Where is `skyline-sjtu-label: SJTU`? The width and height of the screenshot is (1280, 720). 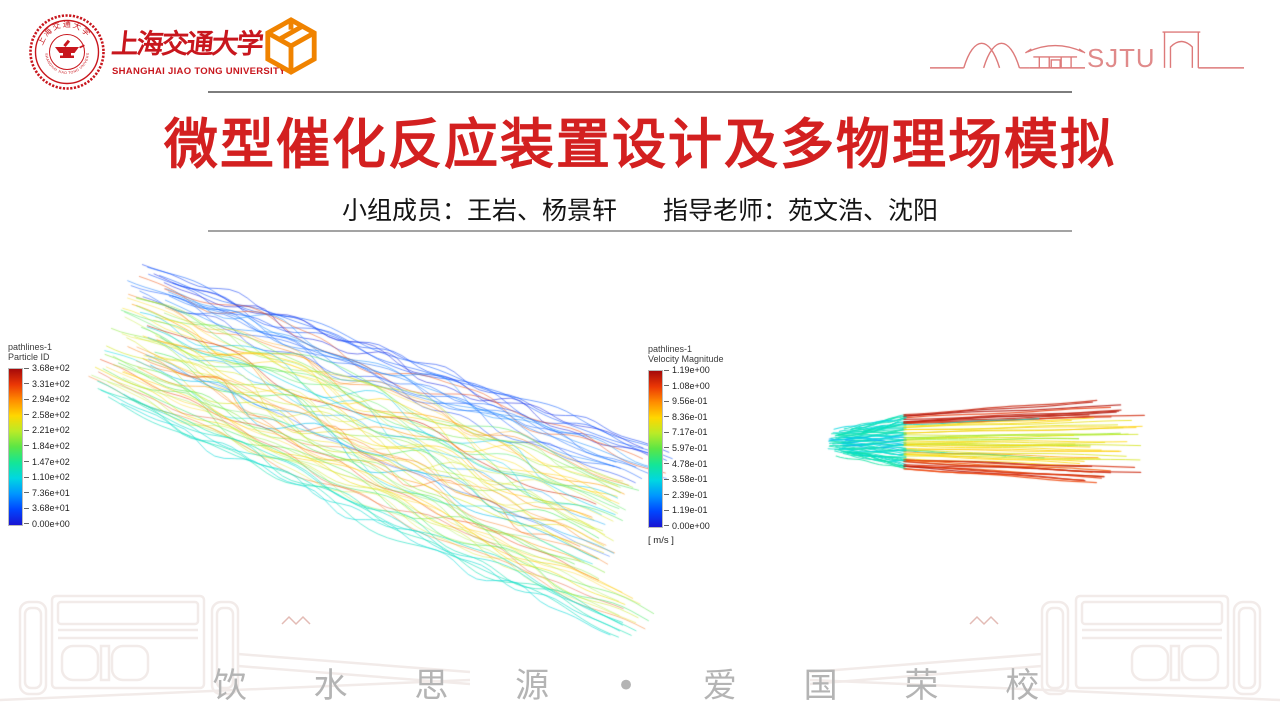
skyline-sjtu-label: SJTU is located at coordinates (1121, 59).